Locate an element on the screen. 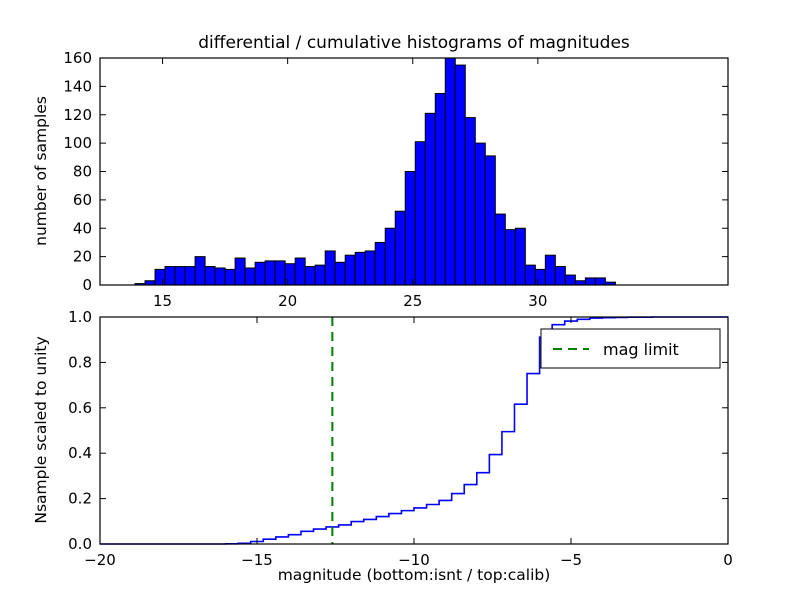  top-ytick-label: 60 is located at coordinates (82, 200).